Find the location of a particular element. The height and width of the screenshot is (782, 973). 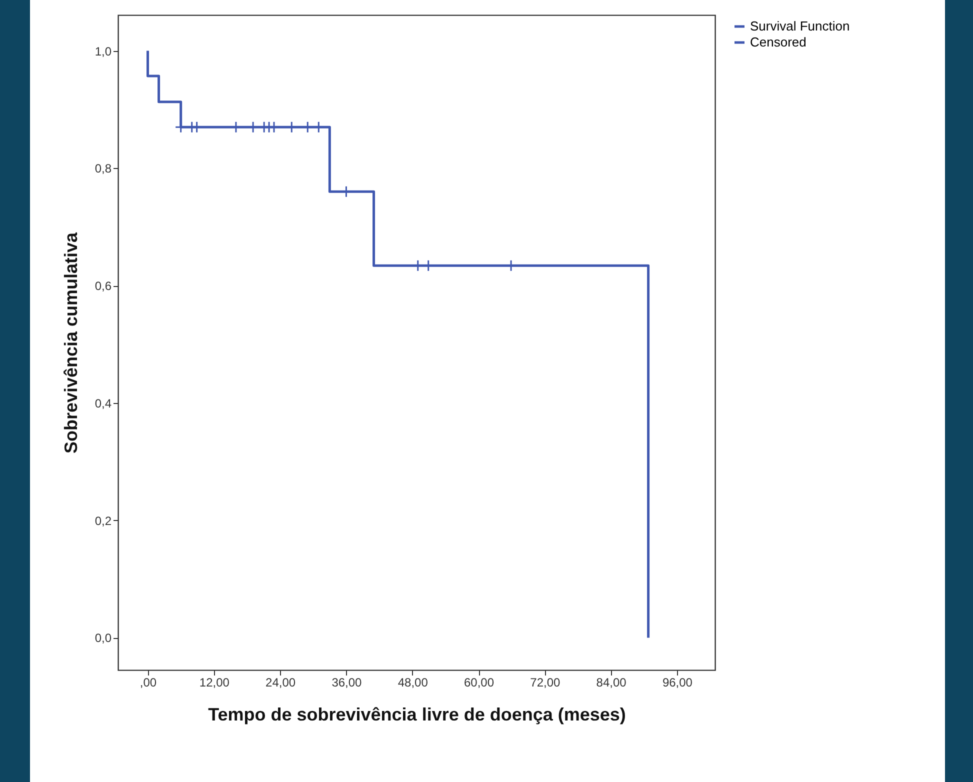

y-tick-label: 0,4 is located at coordinates (103, 403).